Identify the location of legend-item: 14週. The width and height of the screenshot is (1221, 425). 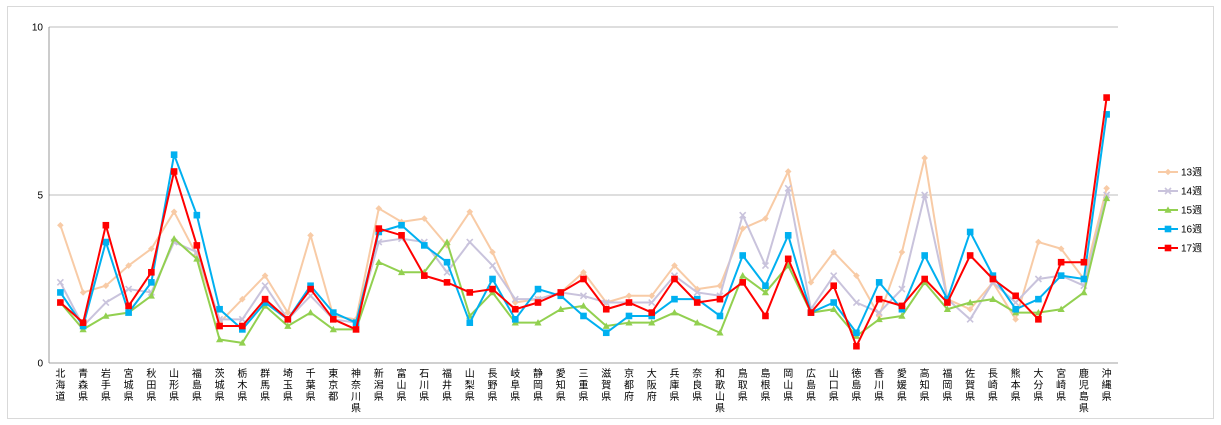
(1180, 192).